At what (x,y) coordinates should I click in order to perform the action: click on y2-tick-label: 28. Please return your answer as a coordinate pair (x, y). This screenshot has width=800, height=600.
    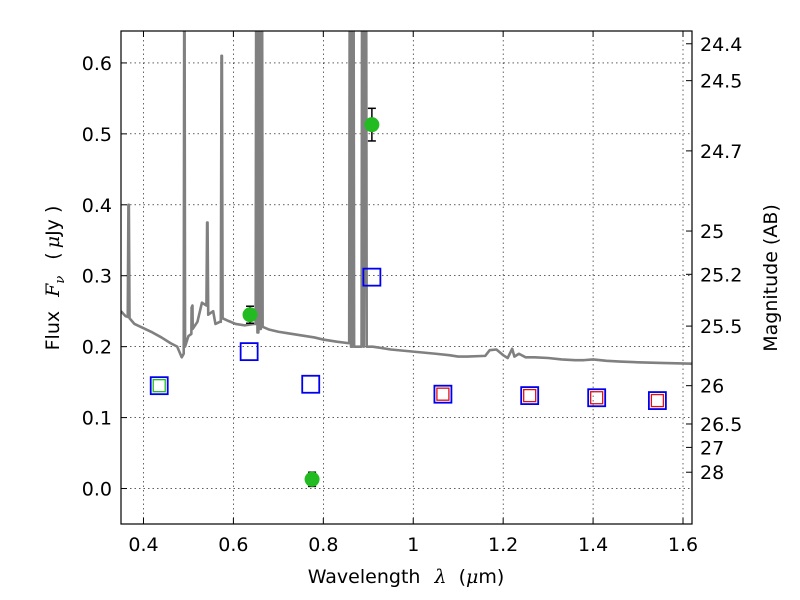
    Looking at the image, I should click on (712, 473).